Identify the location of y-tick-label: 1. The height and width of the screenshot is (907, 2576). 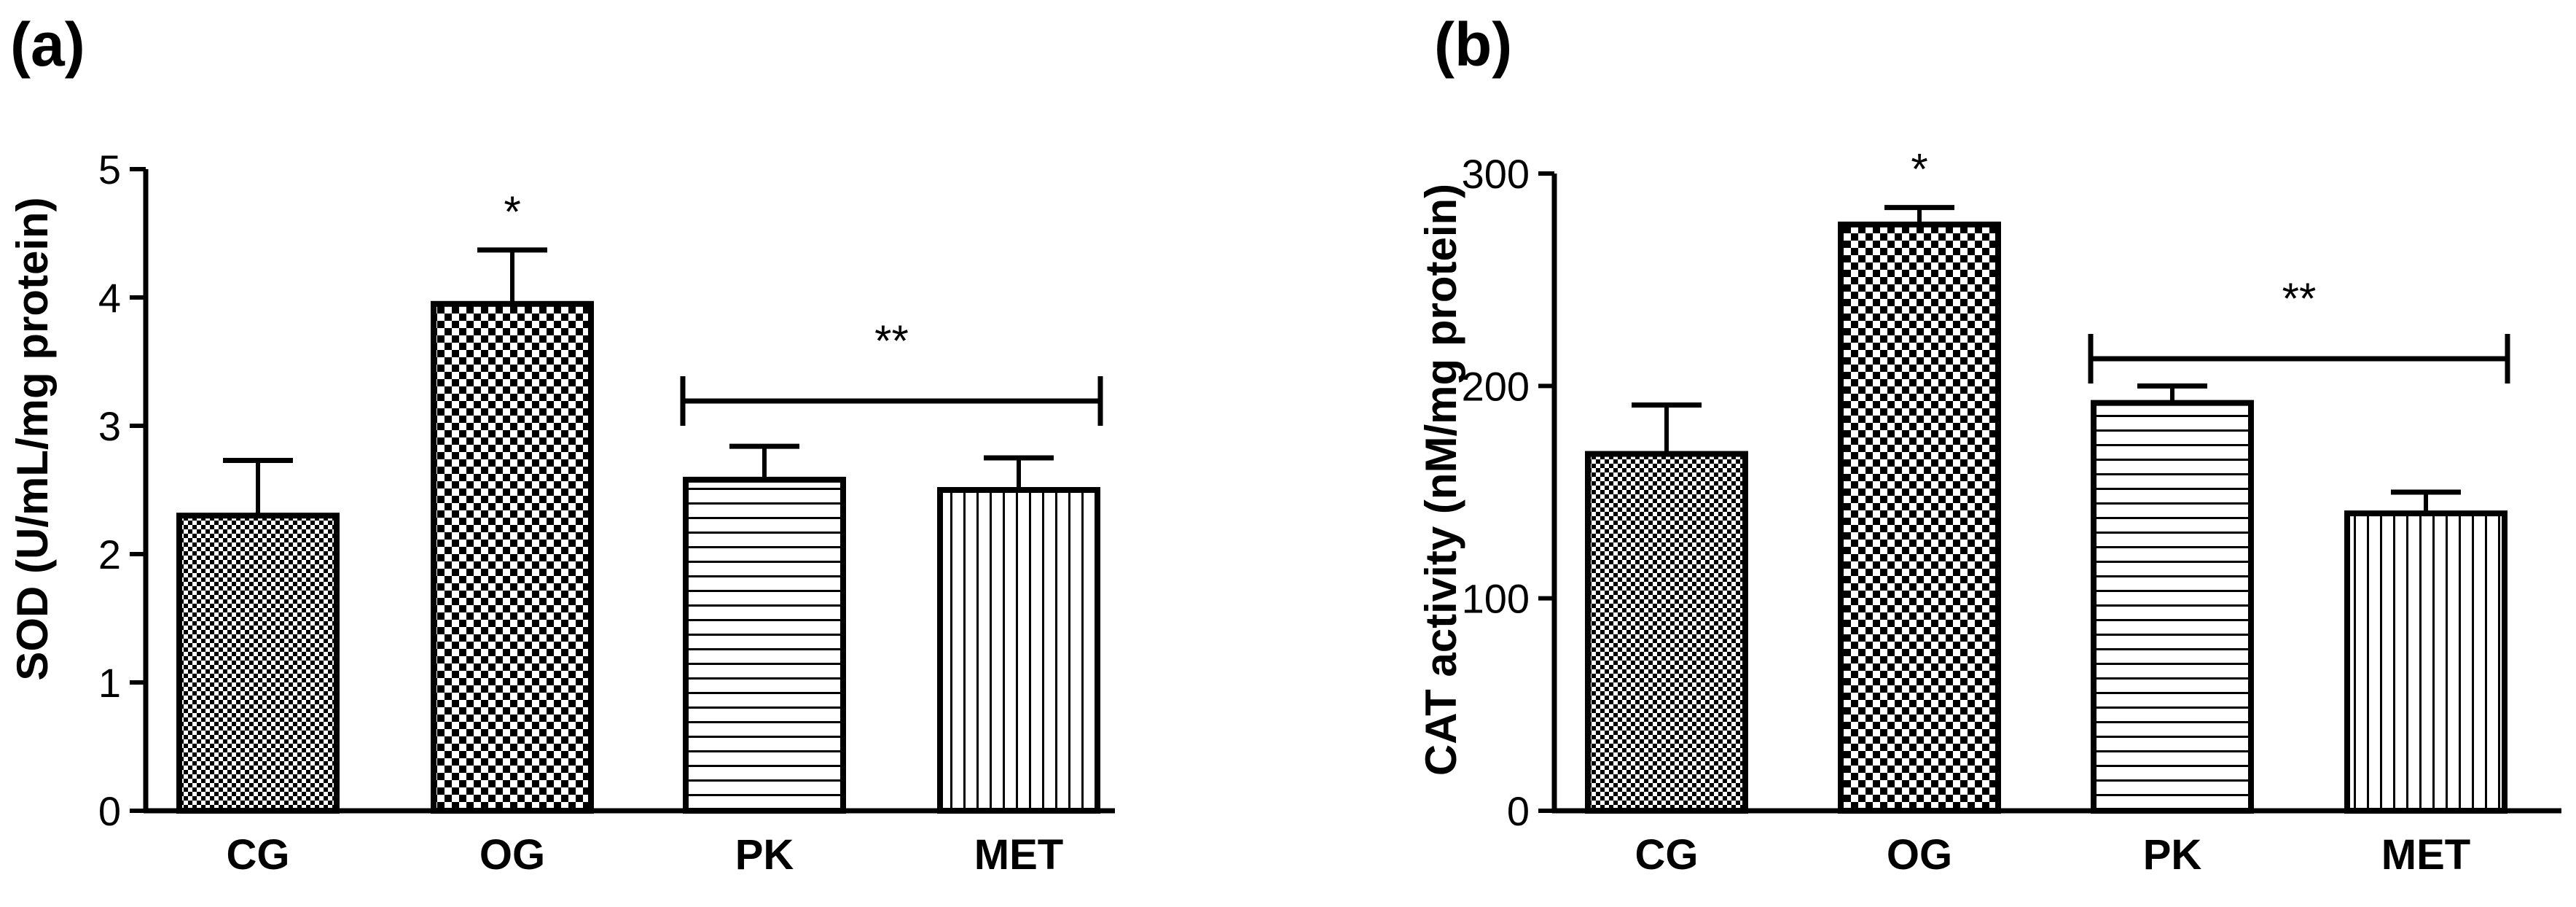
(109, 683).